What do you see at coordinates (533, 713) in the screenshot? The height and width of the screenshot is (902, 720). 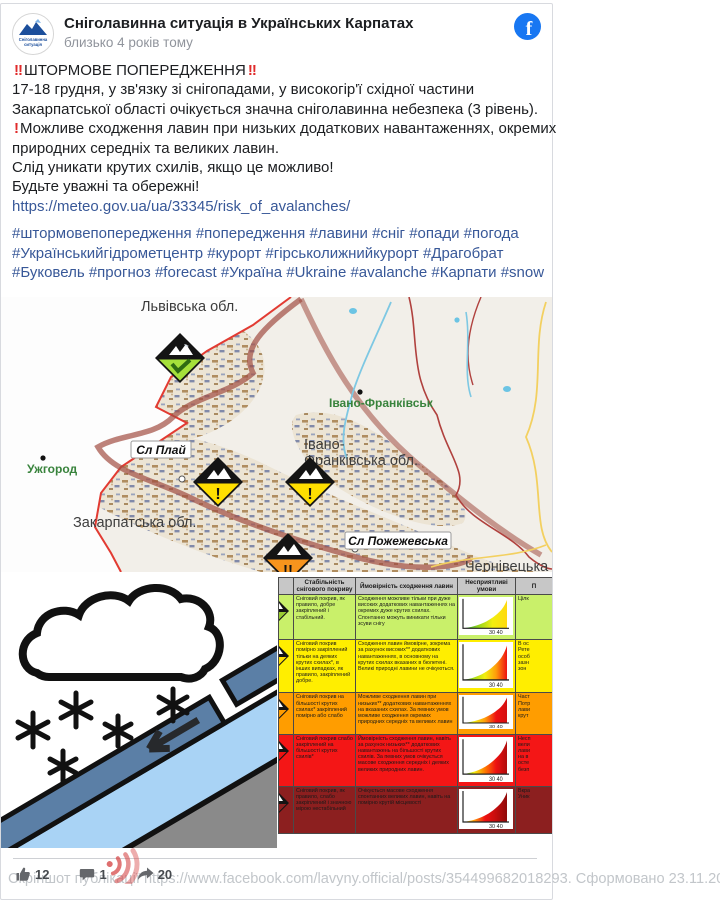 I see `advice-cell-cut: Част Потр лави крут` at bounding box center [533, 713].